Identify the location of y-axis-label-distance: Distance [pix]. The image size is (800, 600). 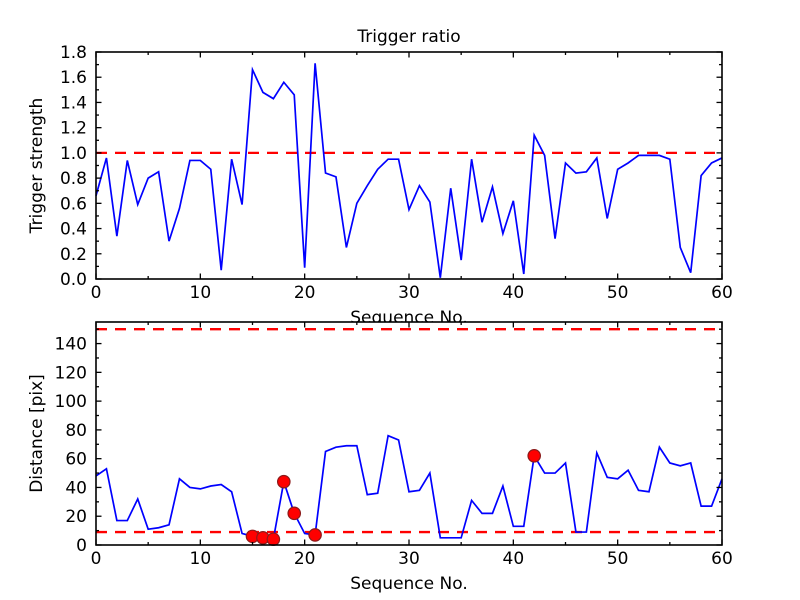
(37, 433).